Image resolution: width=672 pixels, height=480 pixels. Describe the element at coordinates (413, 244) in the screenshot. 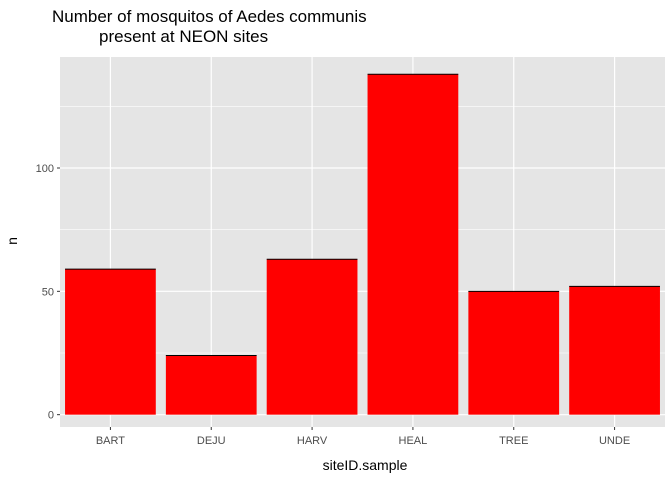

I see `bar-heal` at that location.